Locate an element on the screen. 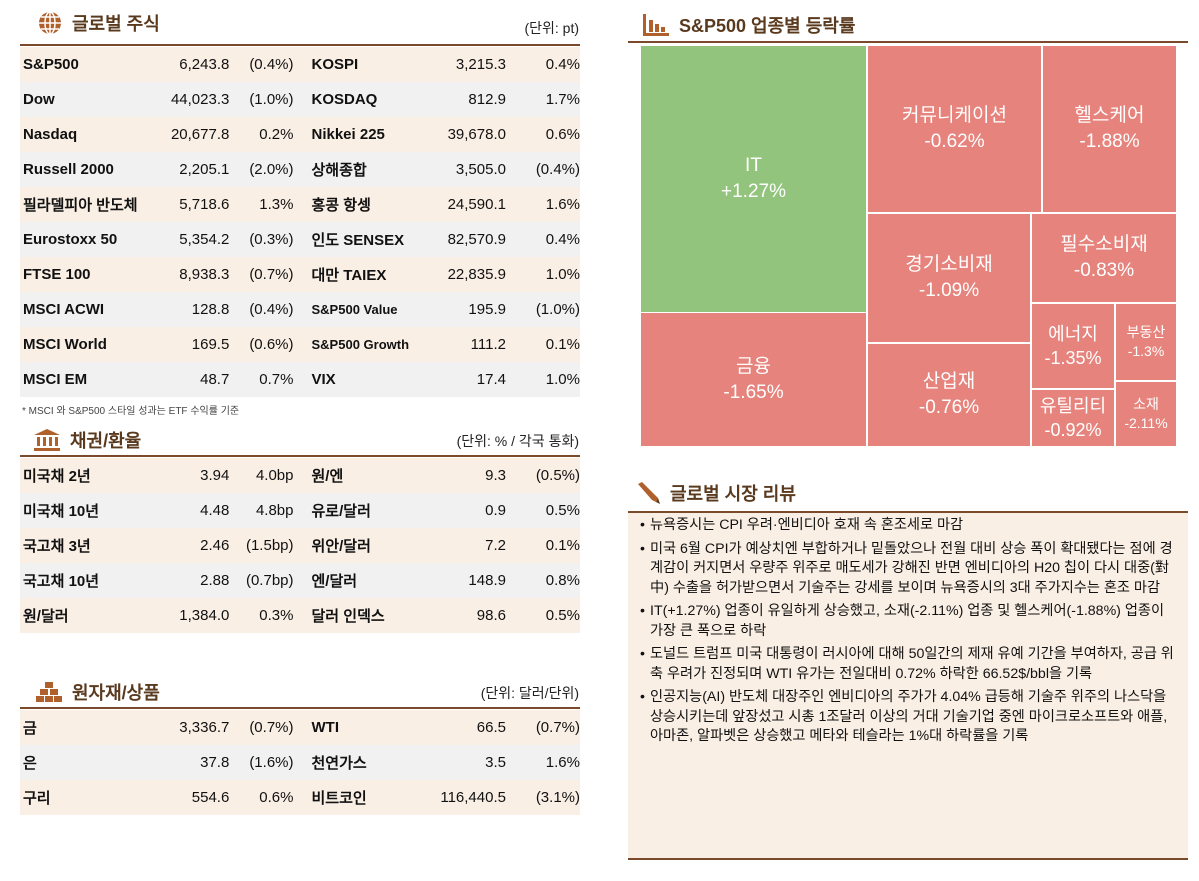 This screenshot has width=1199, height=881. right-value: 24,590.1 is located at coordinates (476, 204).